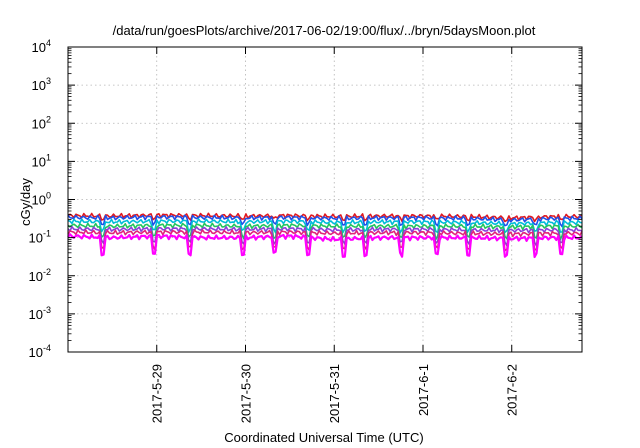 This screenshot has height=448, width=640. I want to click on y-tick-label: 10⁰, so click(41, 199).